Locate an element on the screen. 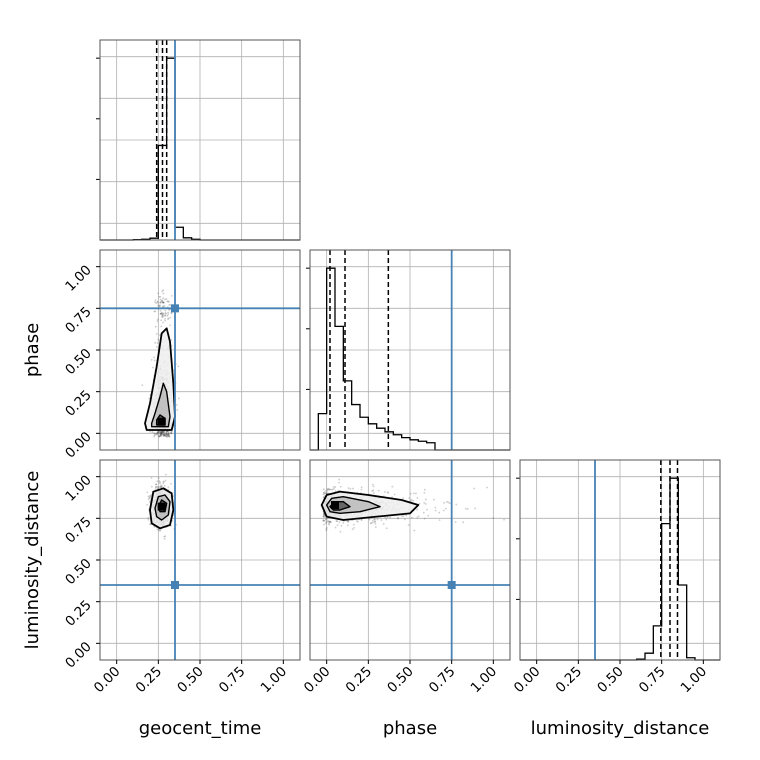 The height and width of the screenshot is (760, 760). x-tick-label: 0.00 is located at coordinates (527, 680).